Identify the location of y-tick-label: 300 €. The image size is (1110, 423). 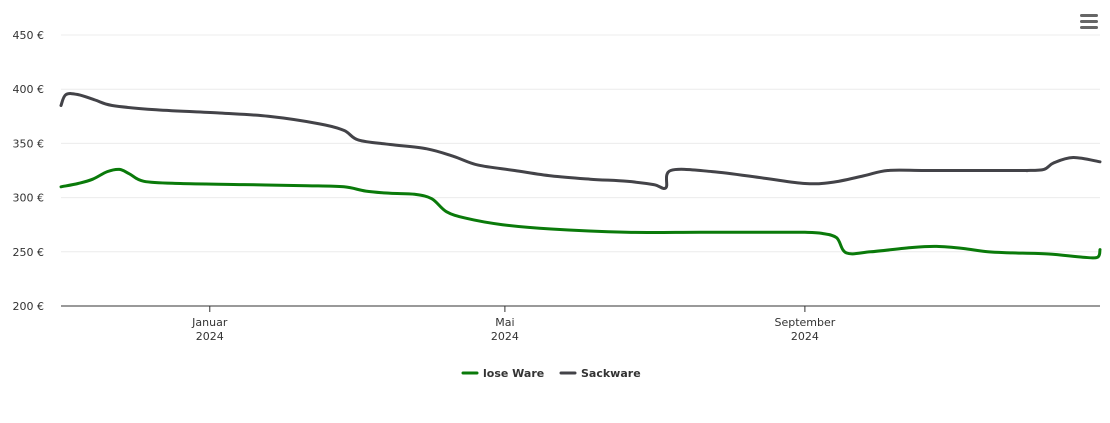
(29, 198).